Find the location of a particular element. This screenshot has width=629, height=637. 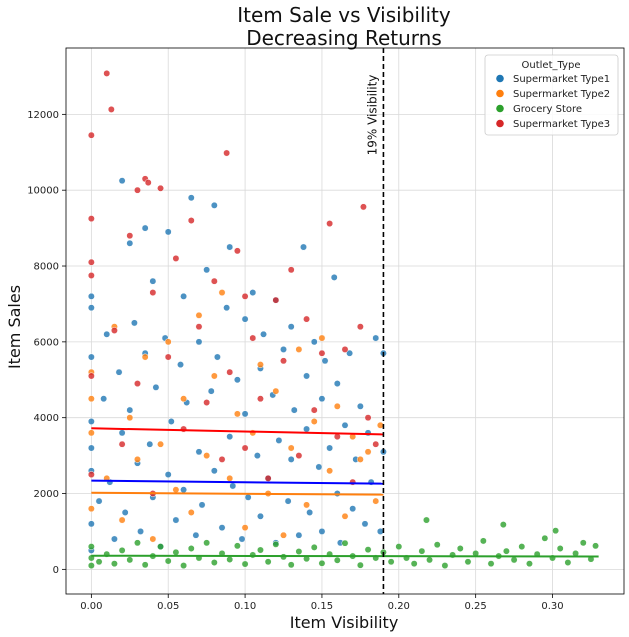

legend-label-1: Supermarket Type2 is located at coordinates (561, 94).